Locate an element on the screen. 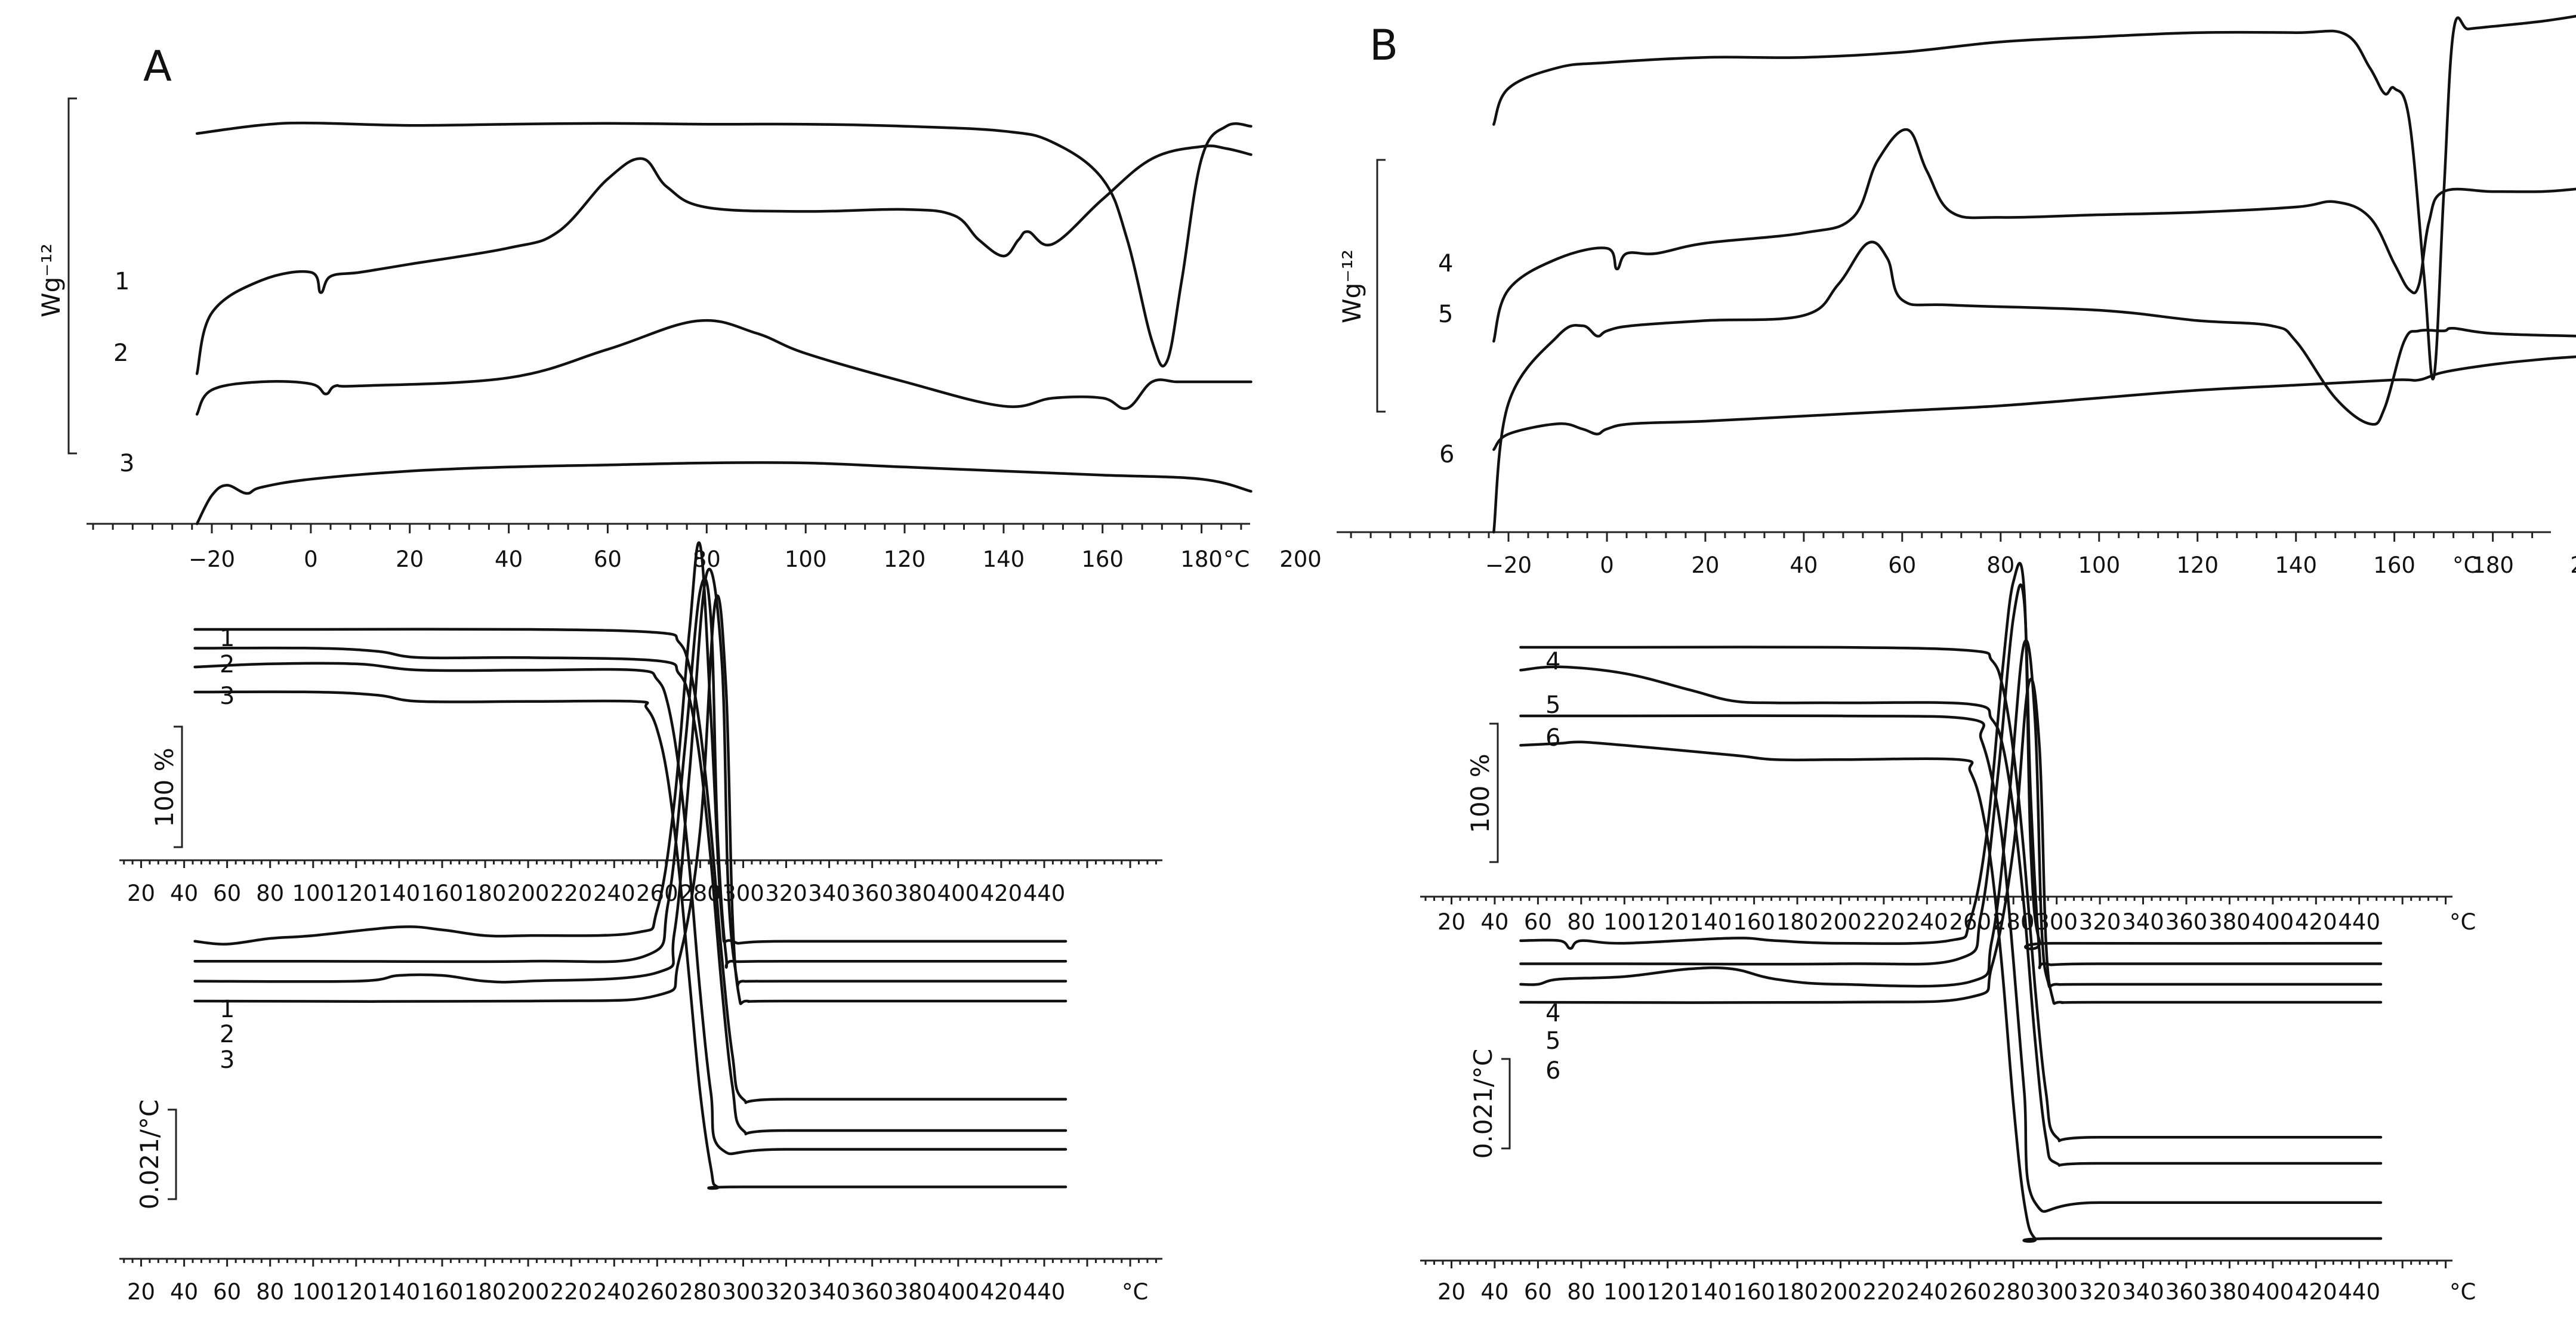 This screenshot has width=2576, height=1328. y-axis-label: 100 % is located at coordinates (1480, 793).